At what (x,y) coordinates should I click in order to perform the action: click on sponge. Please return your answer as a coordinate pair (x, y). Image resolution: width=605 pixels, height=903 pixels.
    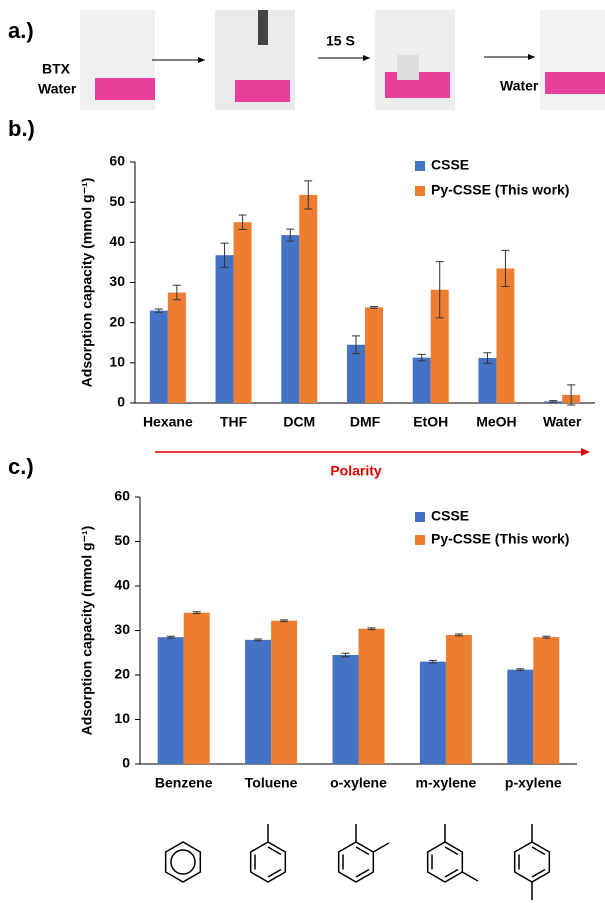
    Looking at the image, I should click on (408, 67).